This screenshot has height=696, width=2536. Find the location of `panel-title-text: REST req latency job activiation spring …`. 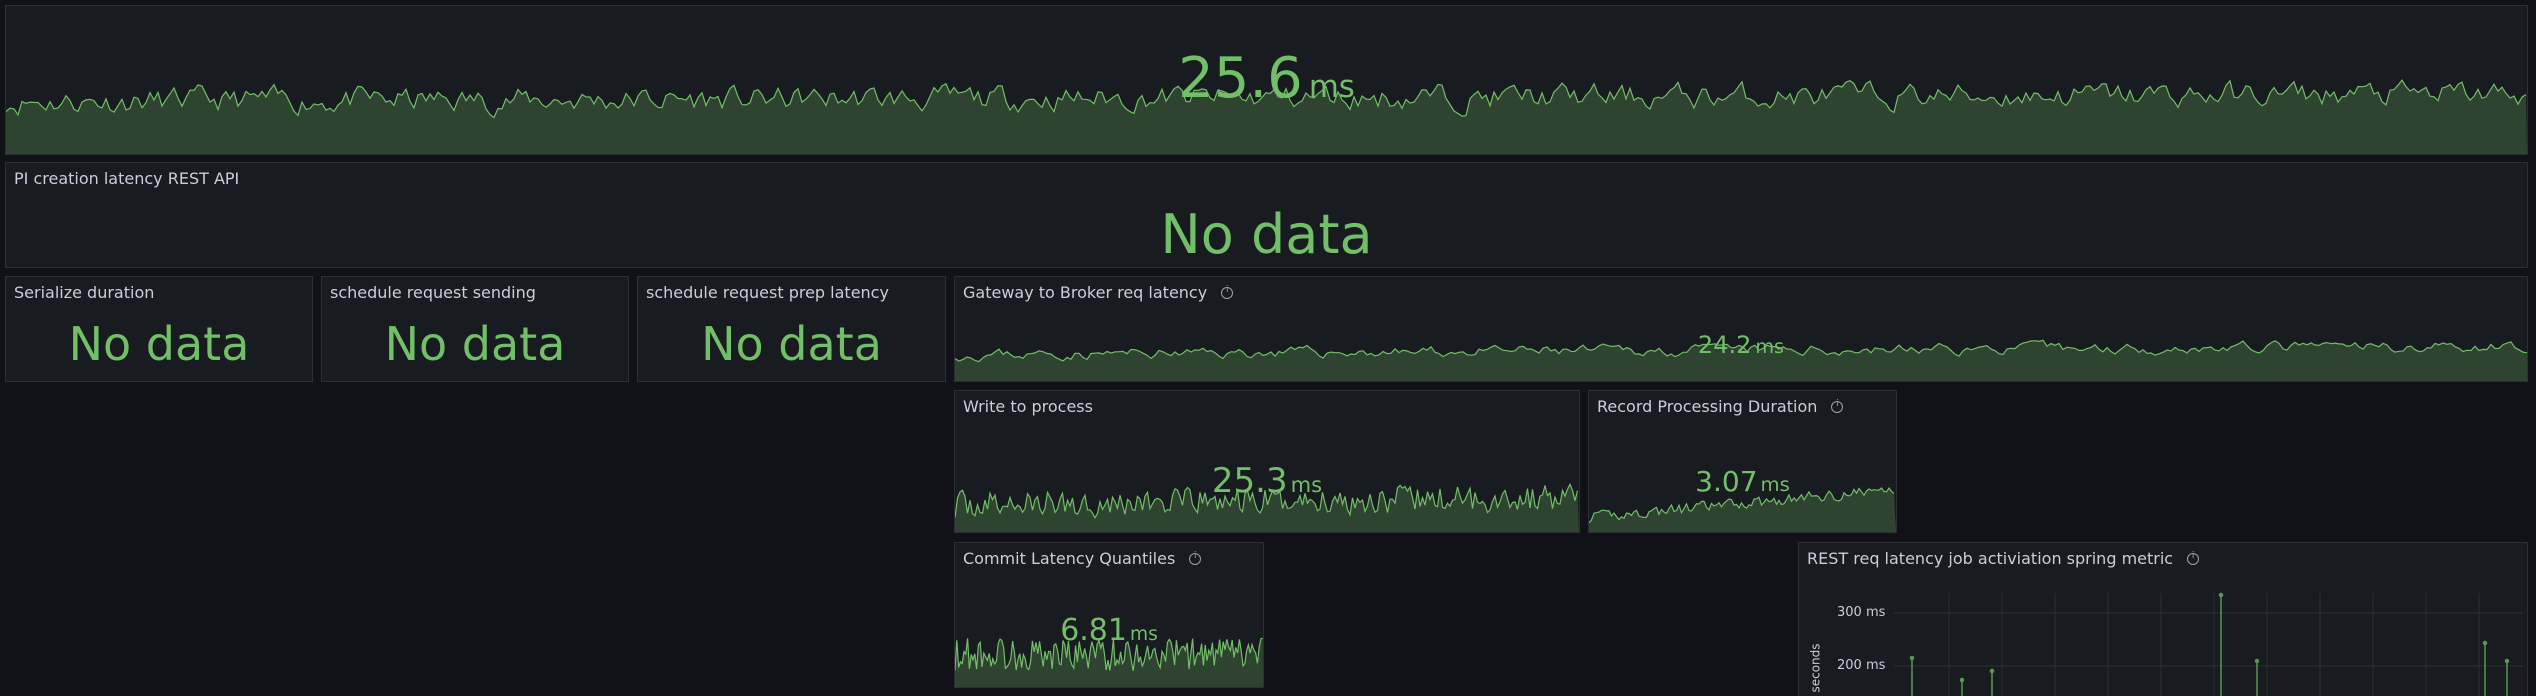

panel-title-text: REST req latency job activiation spring … is located at coordinates (1990, 558).